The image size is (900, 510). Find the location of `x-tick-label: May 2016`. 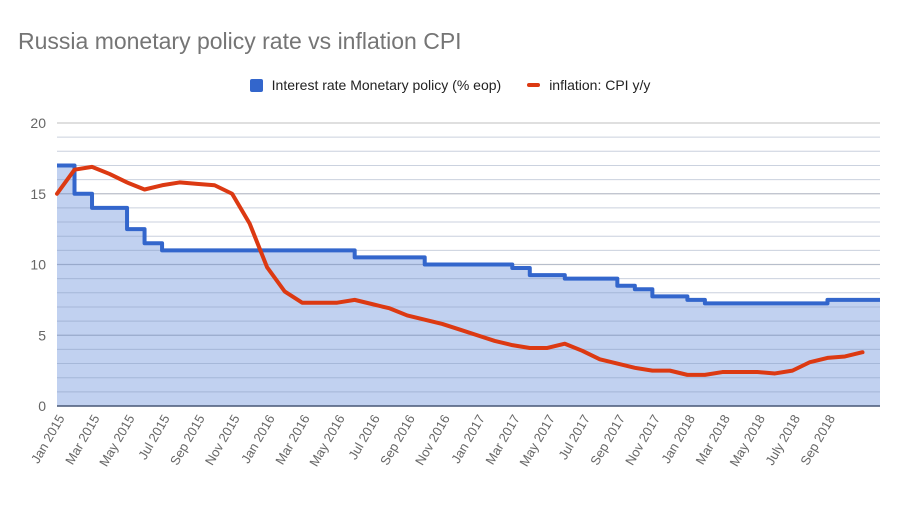

x-tick-label: May 2016 is located at coordinates (327, 440).